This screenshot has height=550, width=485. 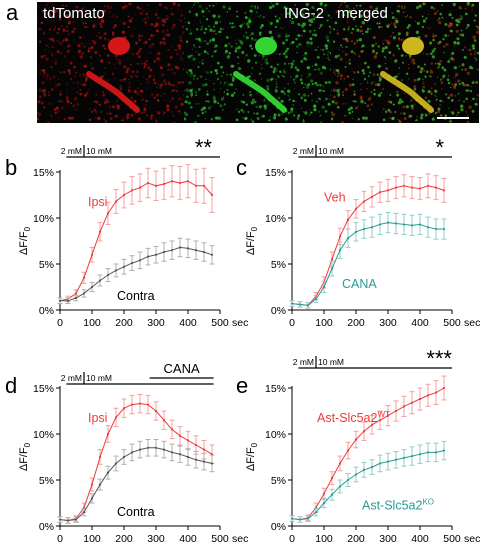 I want to click on x-tick-label: 400, so click(x=420, y=539).